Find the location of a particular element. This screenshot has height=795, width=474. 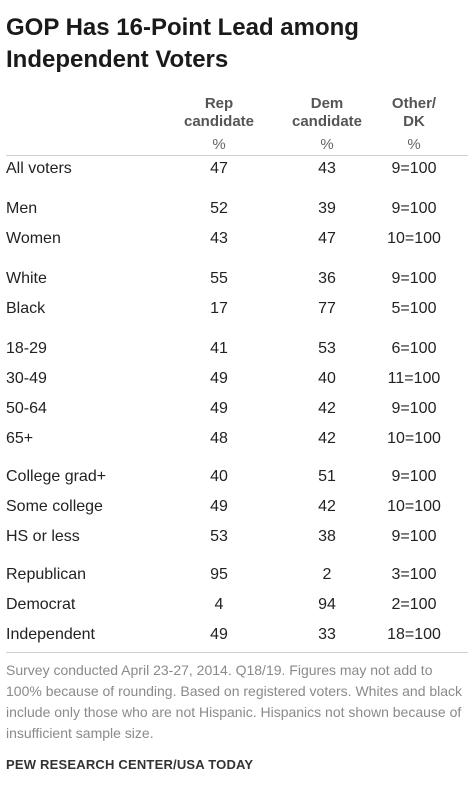

column-header-dem: Dem candidate is located at coordinates (327, 112).